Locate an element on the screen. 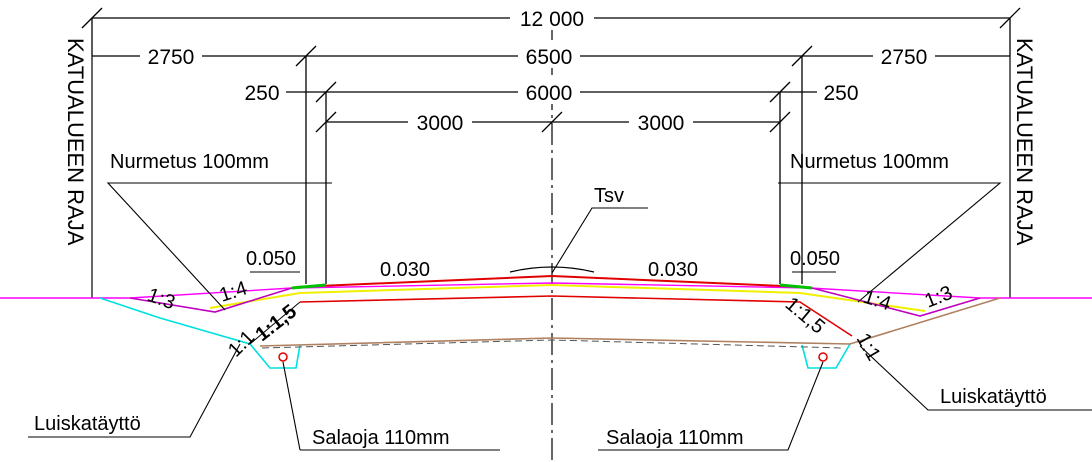 This screenshot has height=462, width=1092. drain-pipe-left is located at coordinates (283, 357).